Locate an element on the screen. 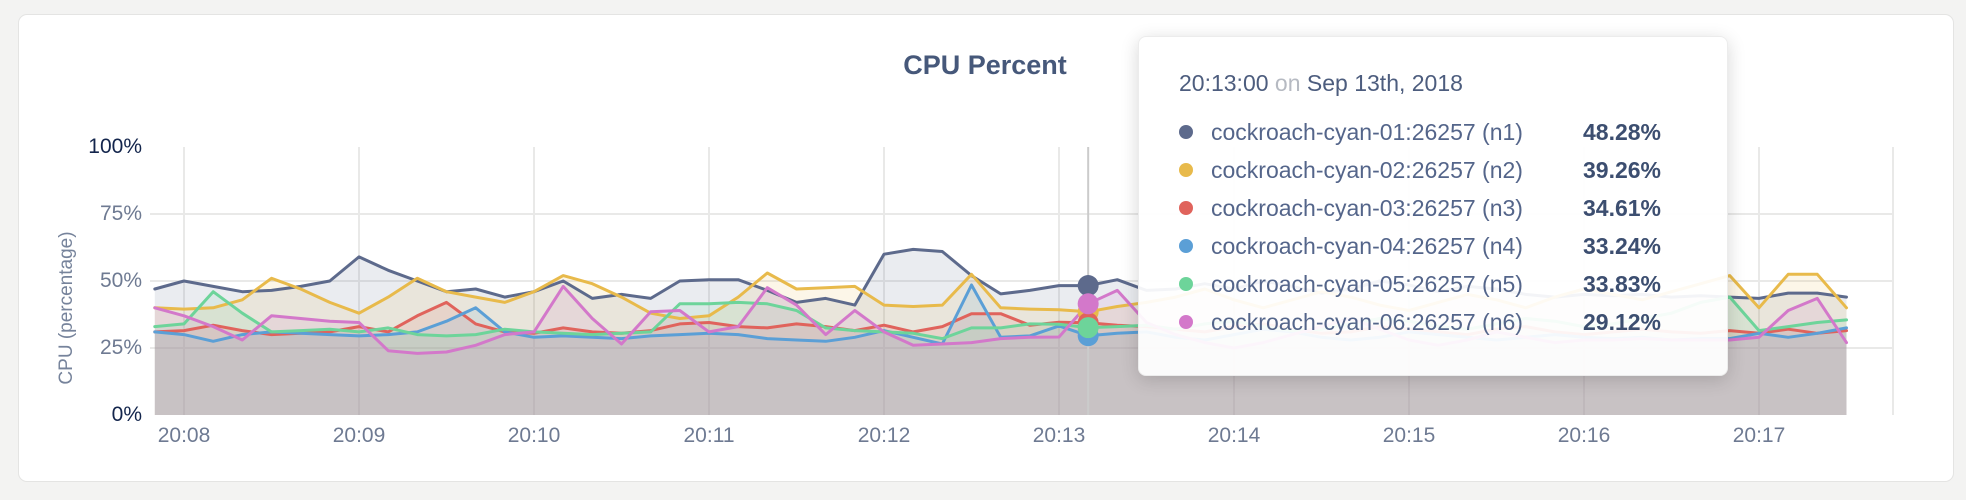  tooltip-series-label: cockroach-cyan-04:26257 (n4) is located at coordinates (1367, 245).